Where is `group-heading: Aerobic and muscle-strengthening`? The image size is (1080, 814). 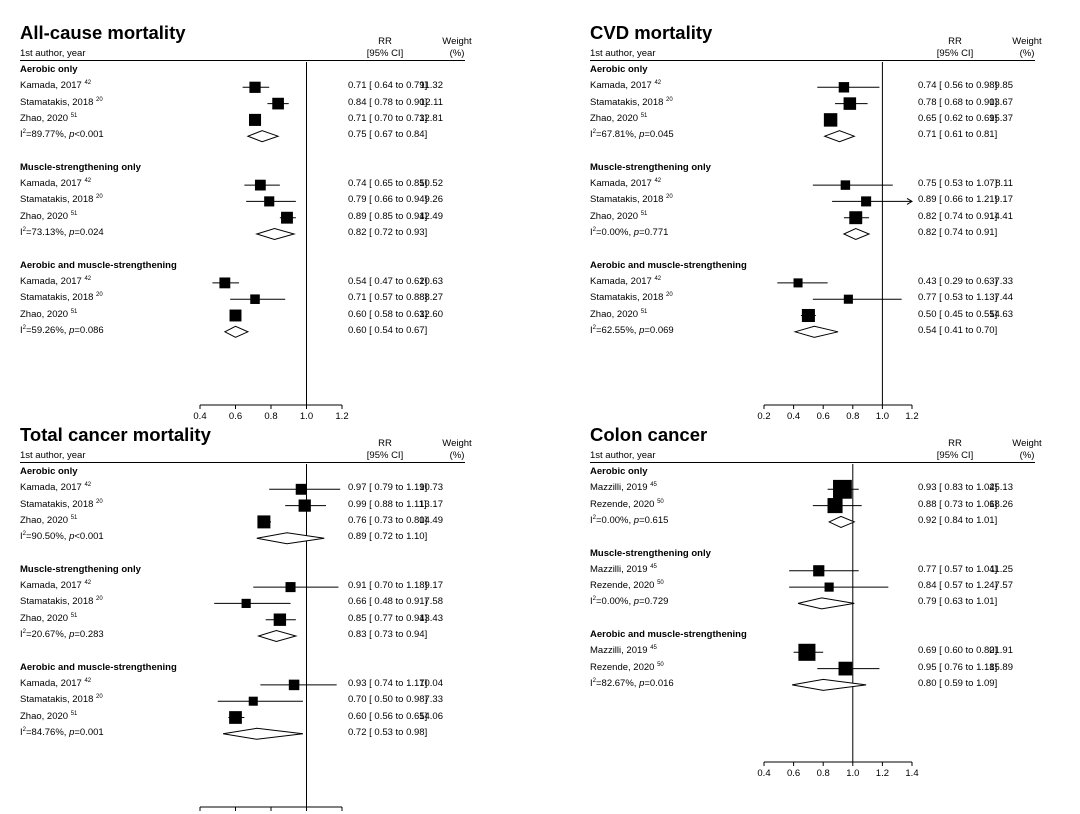
group-heading: Aerobic and muscle-strengthening is located at coordinates (668, 634).